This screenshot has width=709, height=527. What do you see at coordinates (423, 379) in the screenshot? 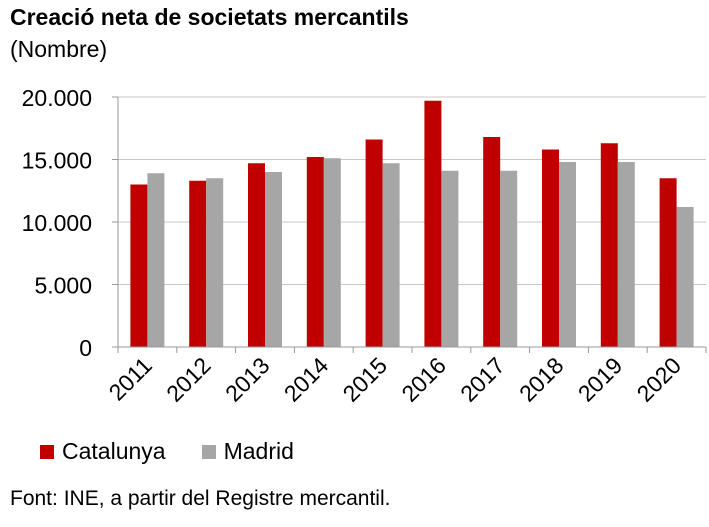
I see `x-tick-label-2016: 2016` at bounding box center [423, 379].